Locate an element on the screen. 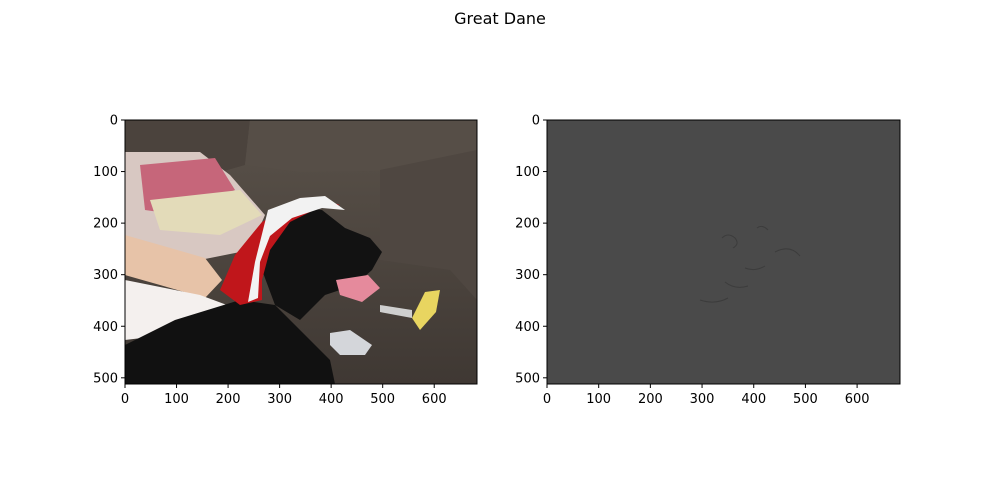 The height and width of the screenshot is (500, 1000). left-x-tick-label: 200 is located at coordinates (228, 399).